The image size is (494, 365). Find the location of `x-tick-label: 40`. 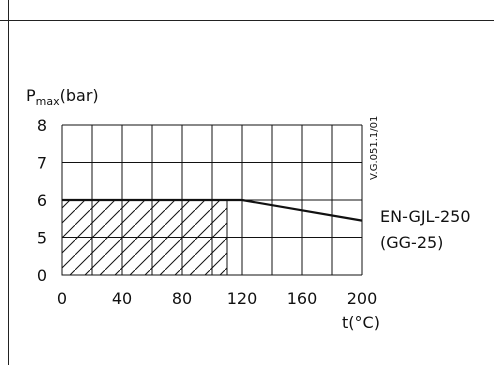

x-tick-label: 40 is located at coordinates (122, 298).